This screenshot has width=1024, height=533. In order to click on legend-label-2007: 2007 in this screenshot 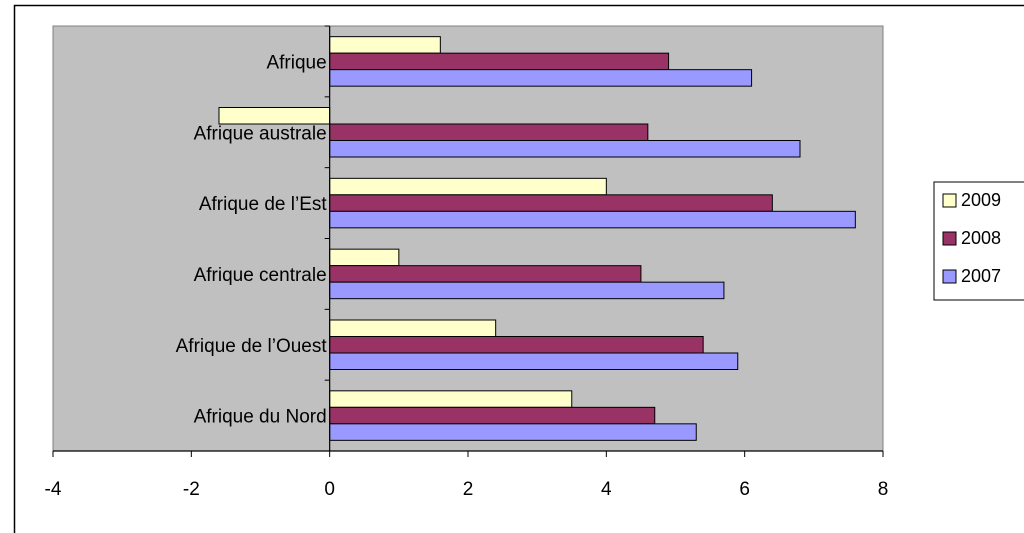, I will do `click(981, 276)`.